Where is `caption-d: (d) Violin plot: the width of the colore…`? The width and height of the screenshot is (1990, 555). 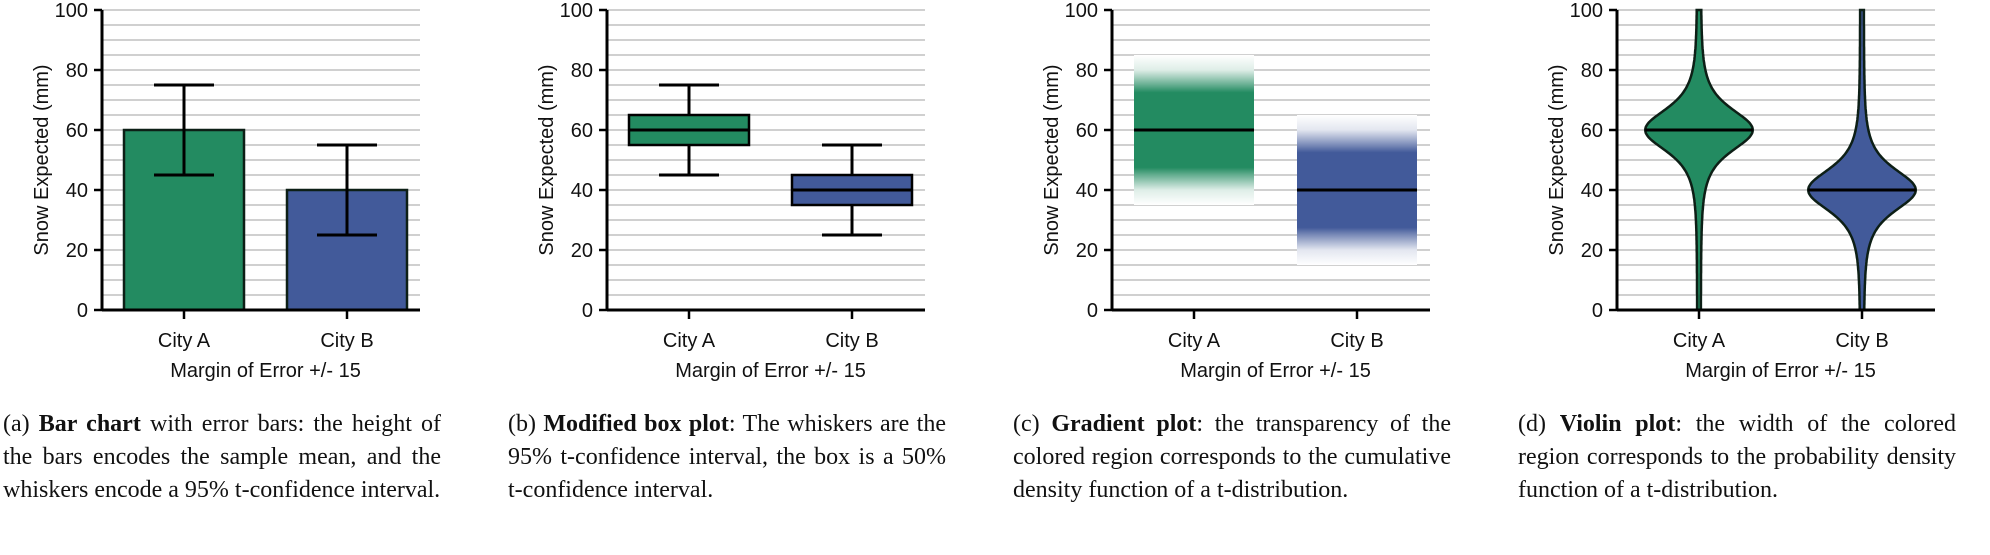 caption-d: (d) Violin plot: the width of the colore… is located at coordinates (1737, 457).